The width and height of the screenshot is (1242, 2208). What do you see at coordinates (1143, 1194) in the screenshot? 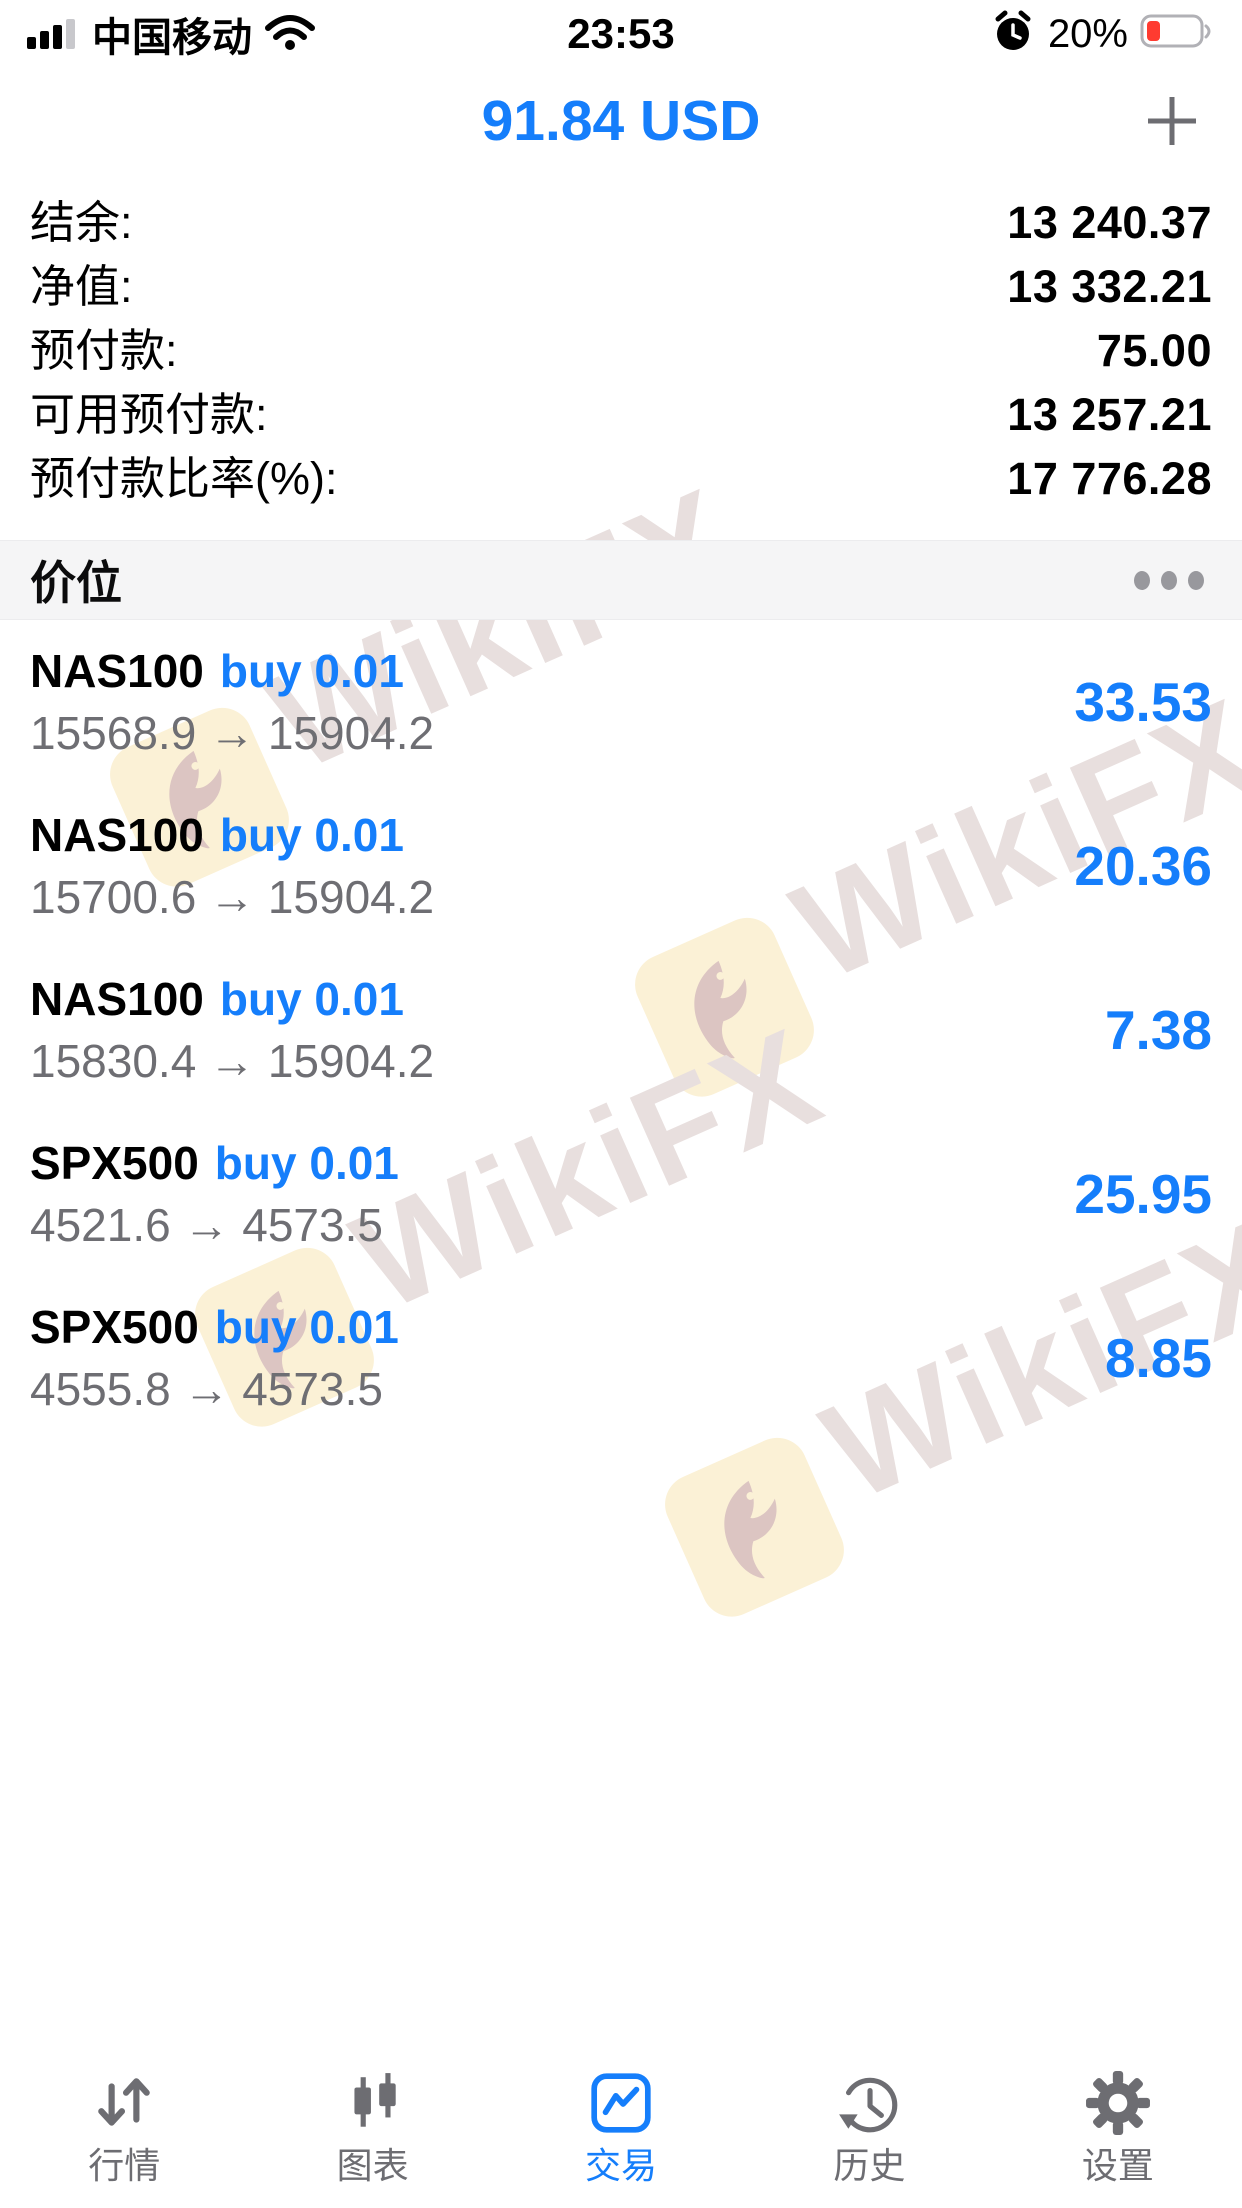
I see `position-profit: 25.95` at bounding box center [1143, 1194].